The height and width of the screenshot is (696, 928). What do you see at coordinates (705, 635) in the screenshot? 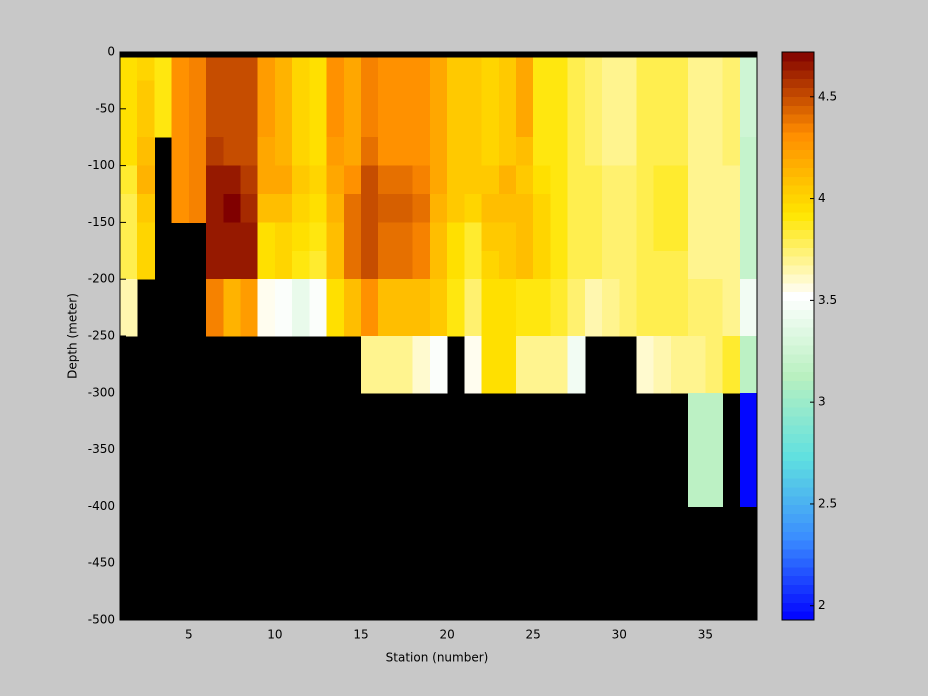
I see `x-tick-label: 35` at bounding box center [705, 635].